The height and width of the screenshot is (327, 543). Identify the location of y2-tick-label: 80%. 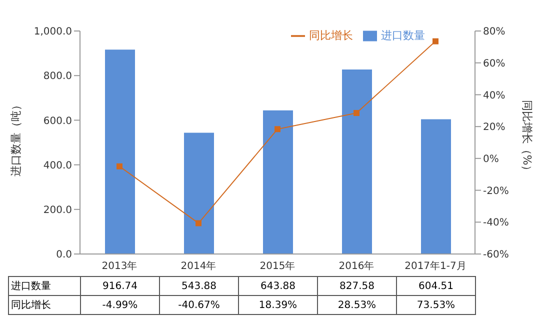
(494, 32).